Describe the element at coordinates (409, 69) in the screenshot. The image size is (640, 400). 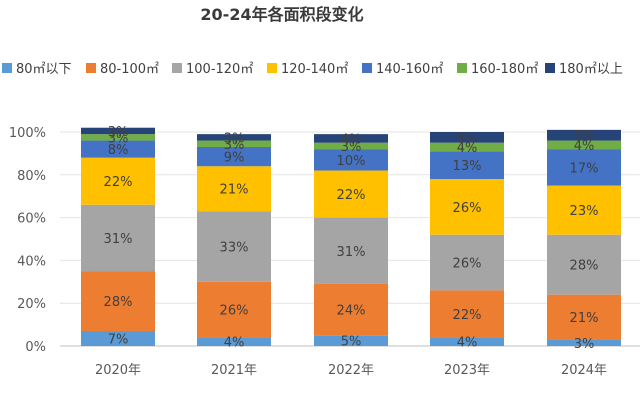
I see `legend-label-5: 140-160㎡` at that location.